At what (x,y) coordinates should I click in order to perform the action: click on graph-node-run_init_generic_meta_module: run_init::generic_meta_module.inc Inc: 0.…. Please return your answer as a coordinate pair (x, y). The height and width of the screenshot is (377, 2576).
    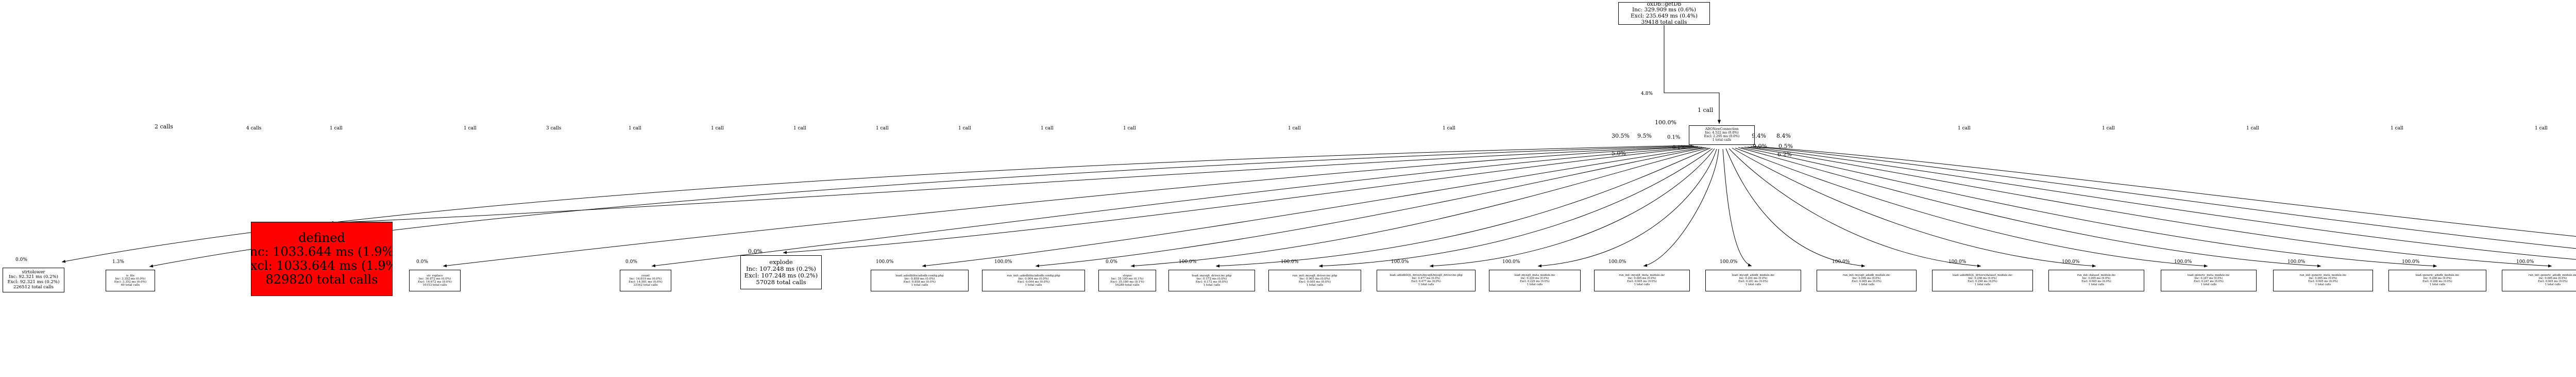
    Looking at the image, I should click on (2323, 280).